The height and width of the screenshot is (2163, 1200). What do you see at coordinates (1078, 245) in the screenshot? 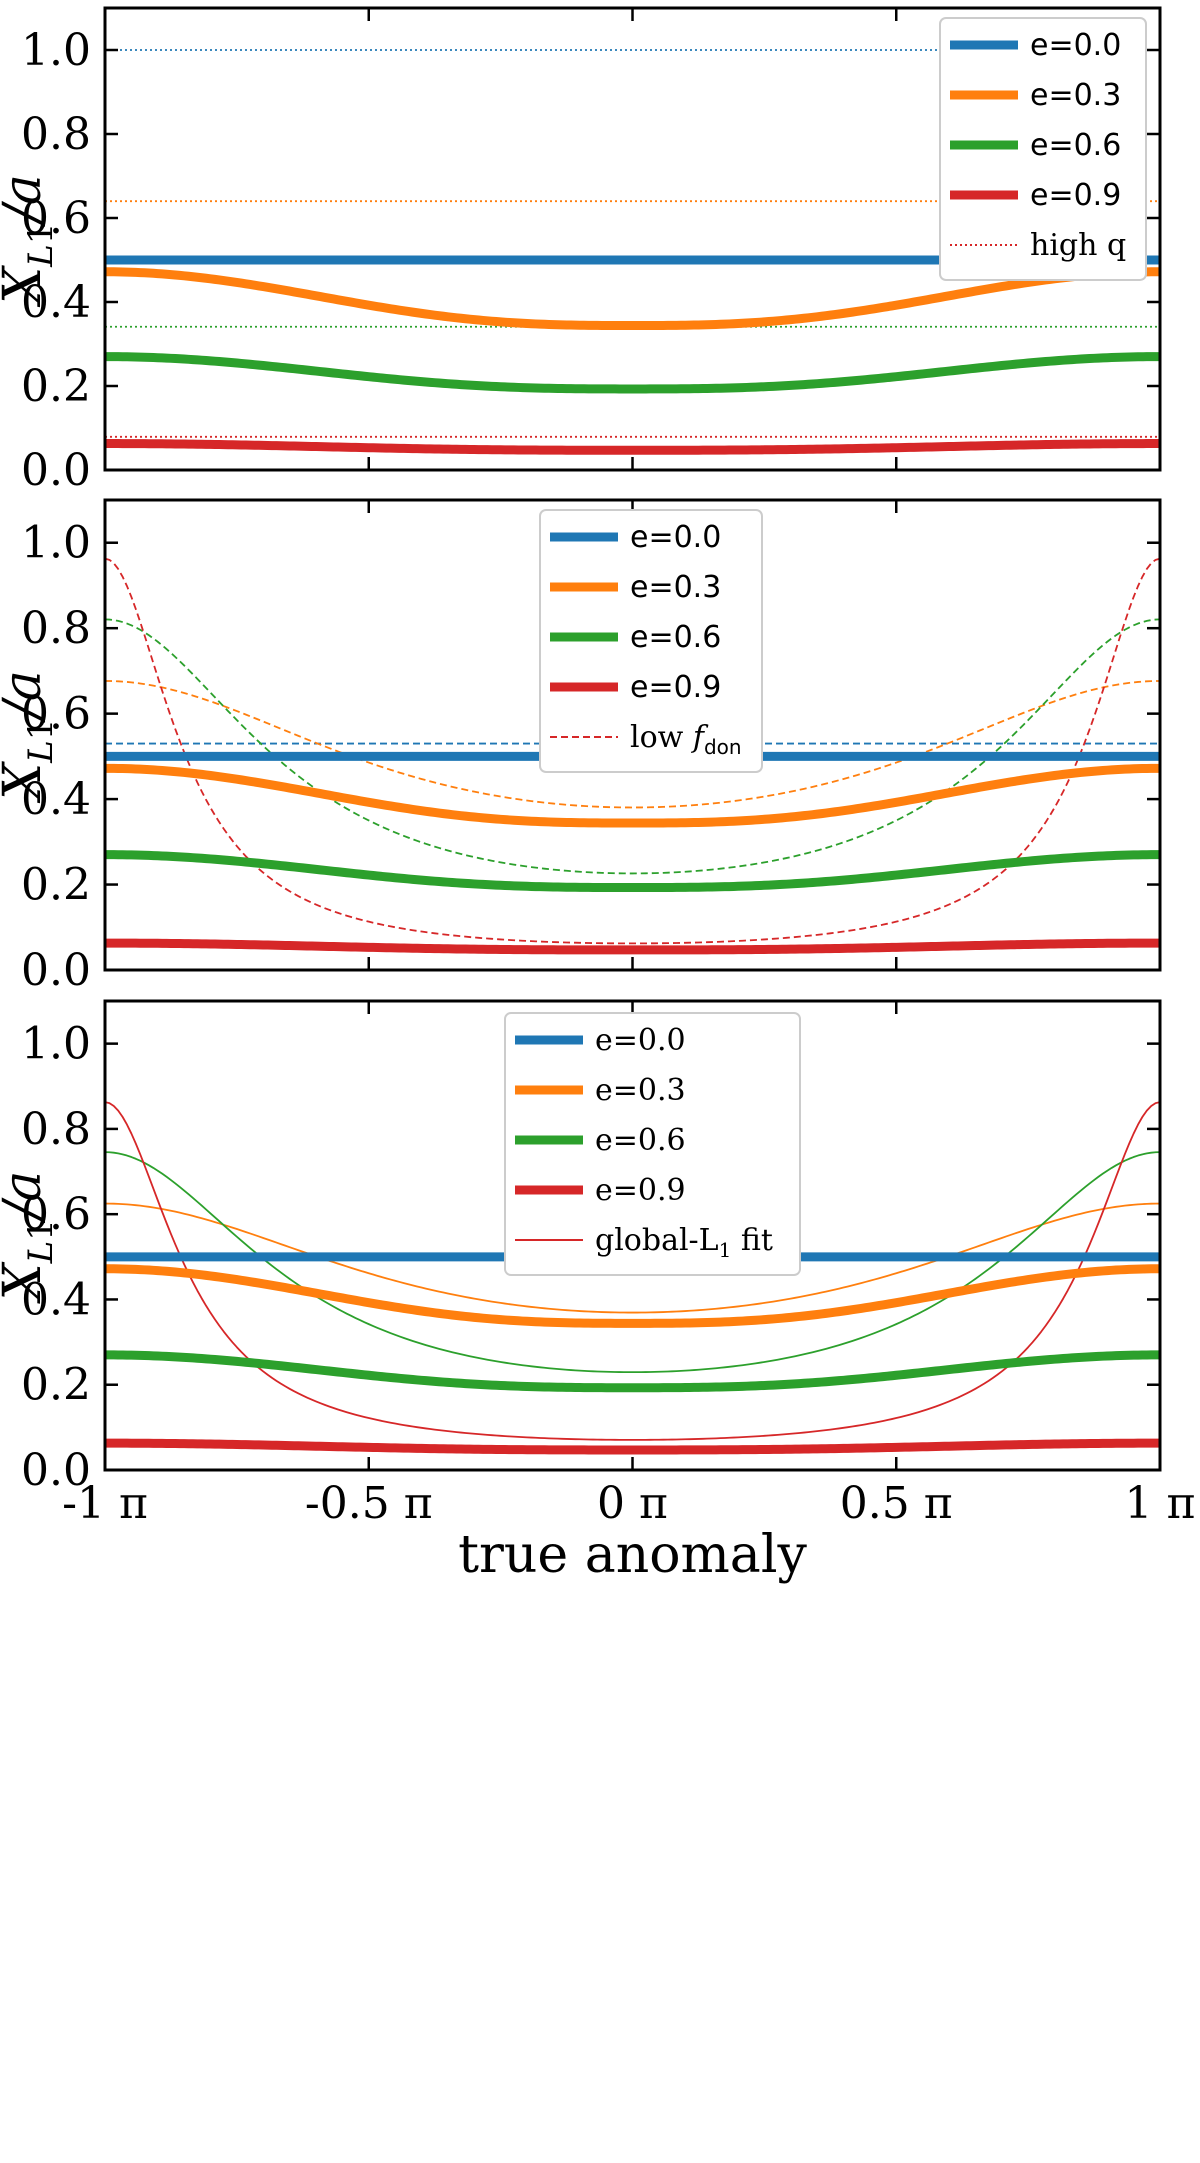
I see `legend-label: high q` at bounding box center [1078, 245].